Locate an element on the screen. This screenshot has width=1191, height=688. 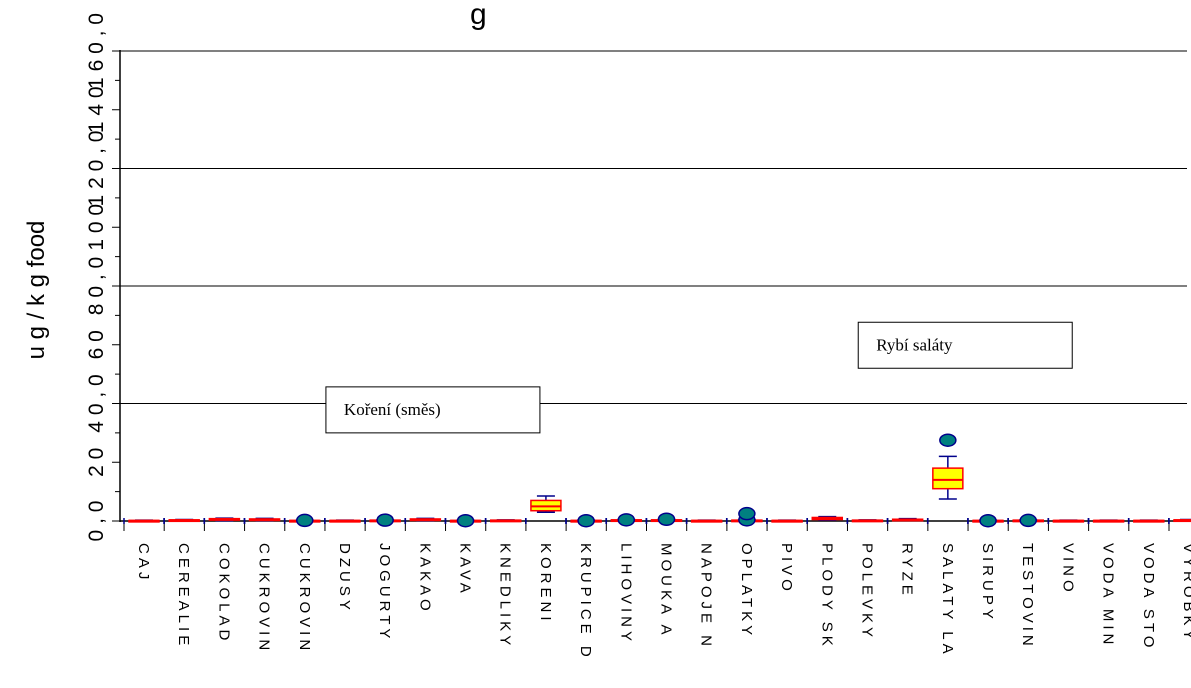
x-tick-label: VODA STO is located at coordinates (1148, 597).